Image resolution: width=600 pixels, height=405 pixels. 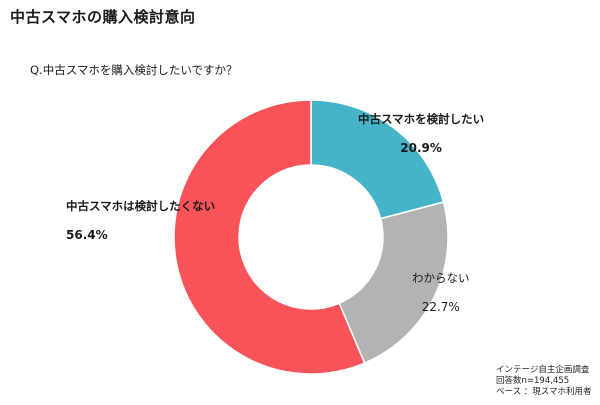 What do you see at coordinates (87, 235) in the screenshot?
I see `value-not-considering: 56.4%` at bounding box center [87, 235].